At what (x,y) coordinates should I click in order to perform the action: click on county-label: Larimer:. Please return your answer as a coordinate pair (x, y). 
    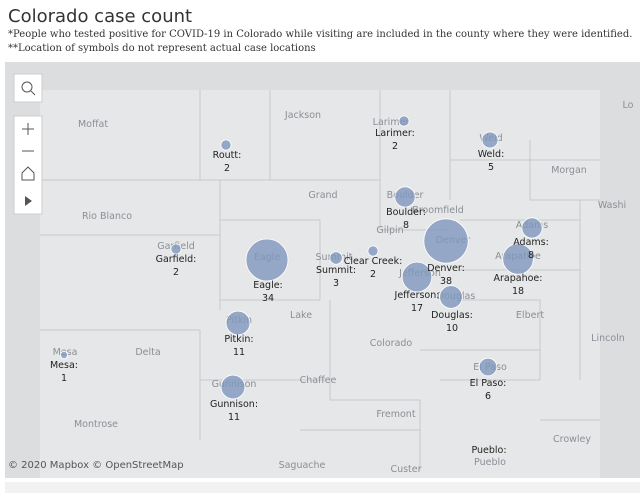
    Looking at the image, I should click on (395, 133).